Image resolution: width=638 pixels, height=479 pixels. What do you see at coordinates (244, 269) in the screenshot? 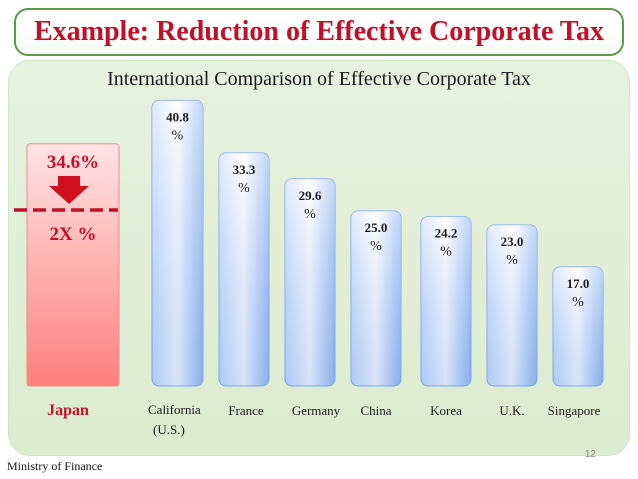
I see `bar-shade-france` at bounding box center [244, 269].